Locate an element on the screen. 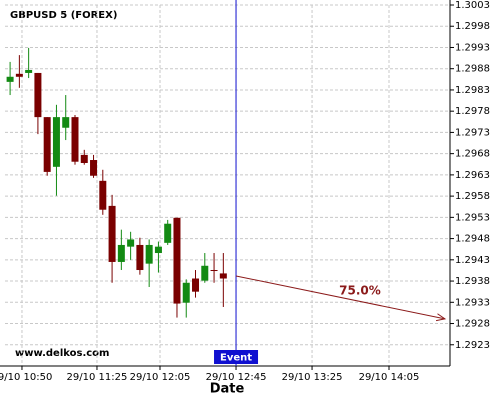 Image resolution: width=500 pixels, height=400 pixels. y-tick-label: 1.2978 is located at coordinates (472, 111).